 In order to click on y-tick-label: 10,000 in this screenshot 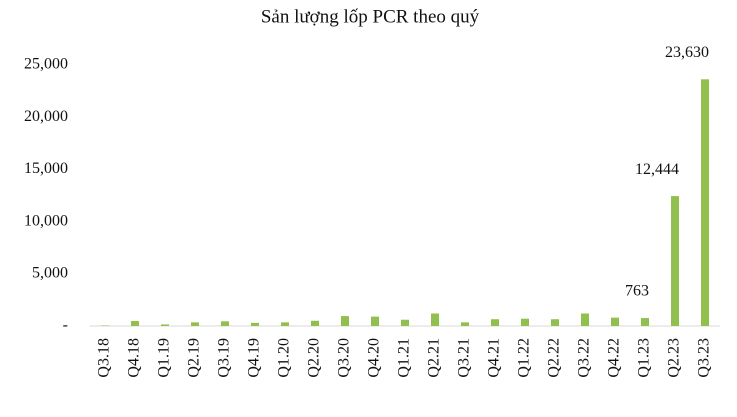, I will do `click(46, 220)`.